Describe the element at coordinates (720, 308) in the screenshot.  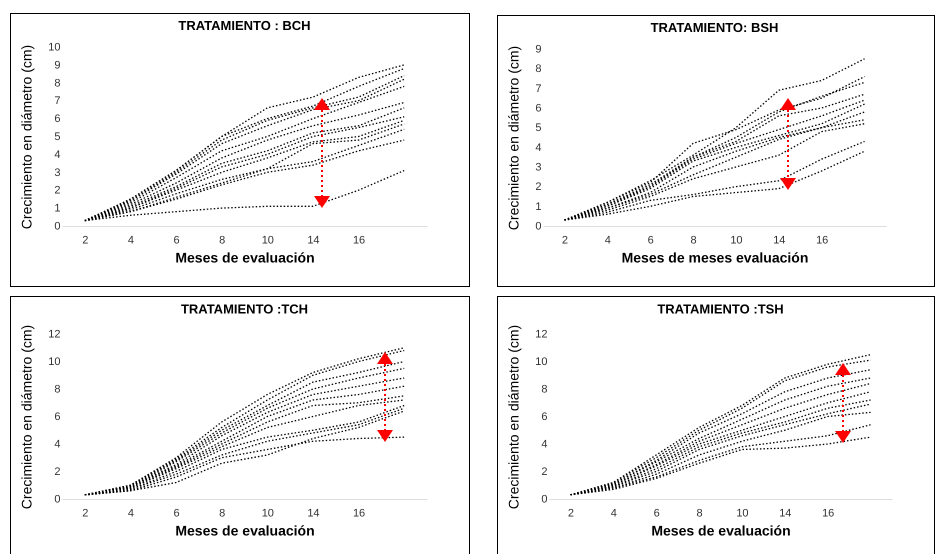
I see `chart-title: TRATAMIENTO :TSH` at that location.